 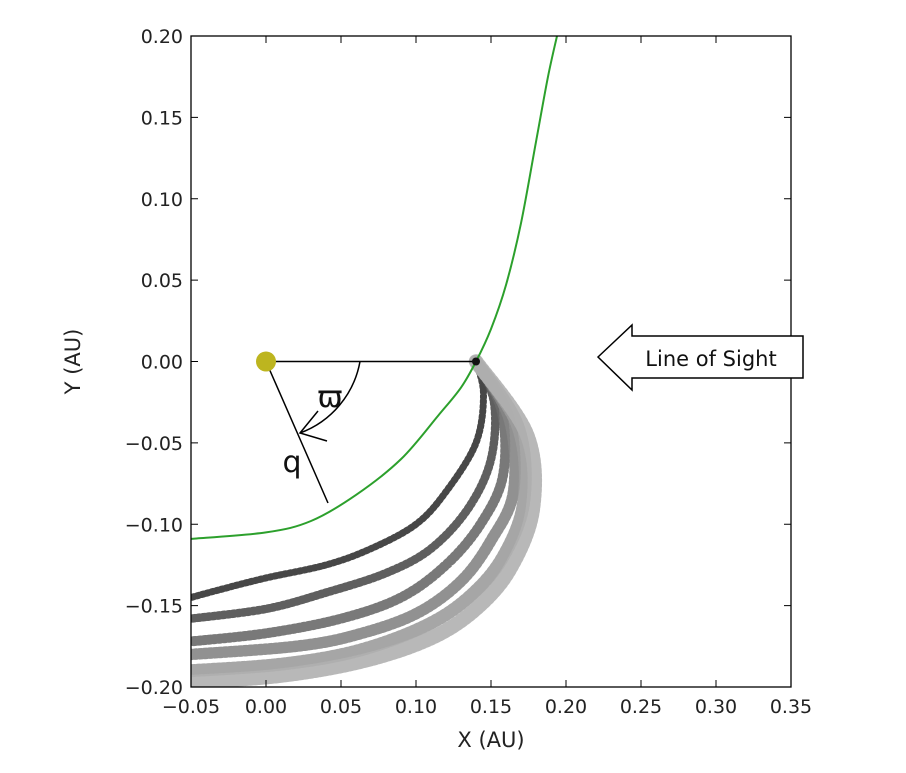 What do you see at coordinates (162, 118) in the screenshot?
I see `y-tick-label: 0.15` at bounding box center [162, 118].